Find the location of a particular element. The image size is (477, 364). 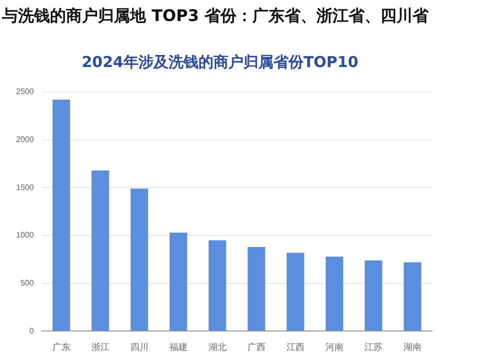

y-tick-label: 2500 is located at coordinates (25, 91).